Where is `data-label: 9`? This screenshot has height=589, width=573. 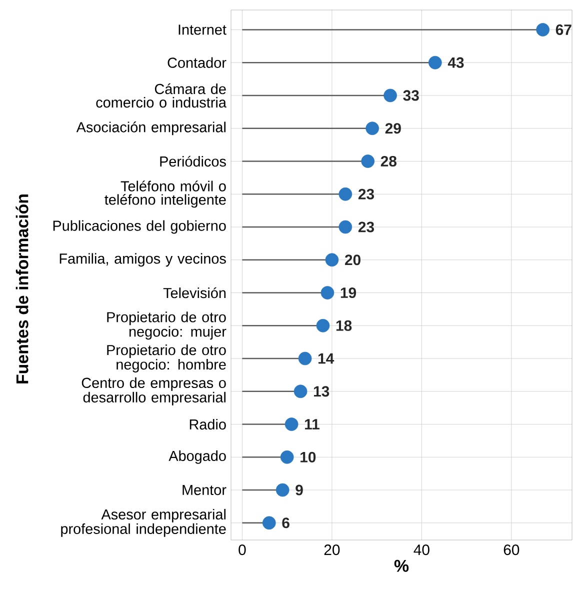 data-label: 9 is located at coordinates (299, 490).